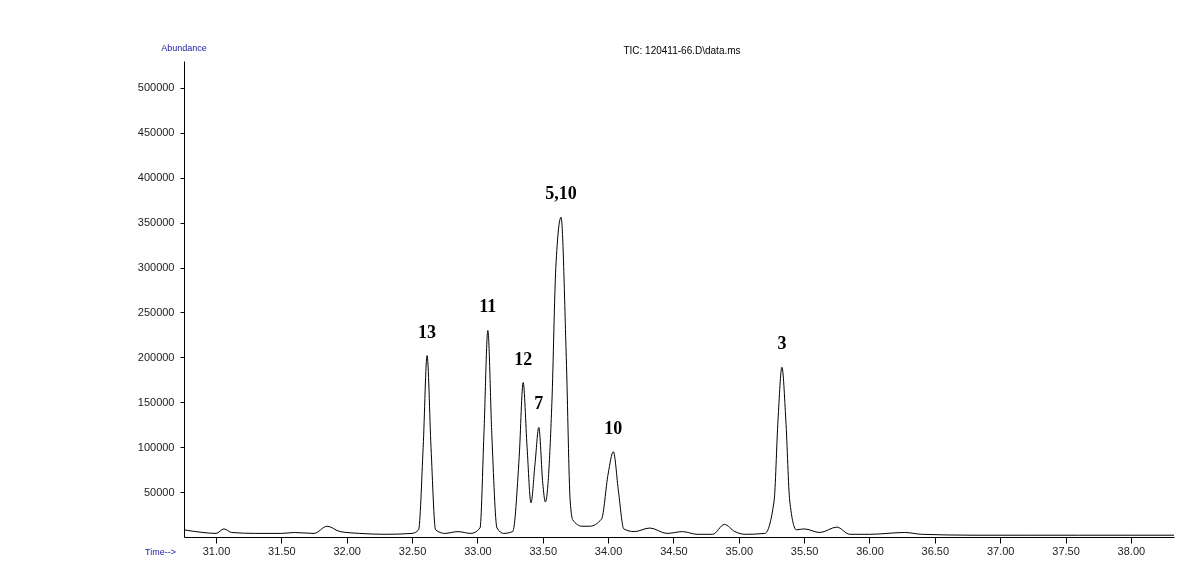 This screenshot has width=1181, height=571. Describe the element at coordinates (935, 550) in the screenshot. I see `x-tick-label: 36.50` at that location.